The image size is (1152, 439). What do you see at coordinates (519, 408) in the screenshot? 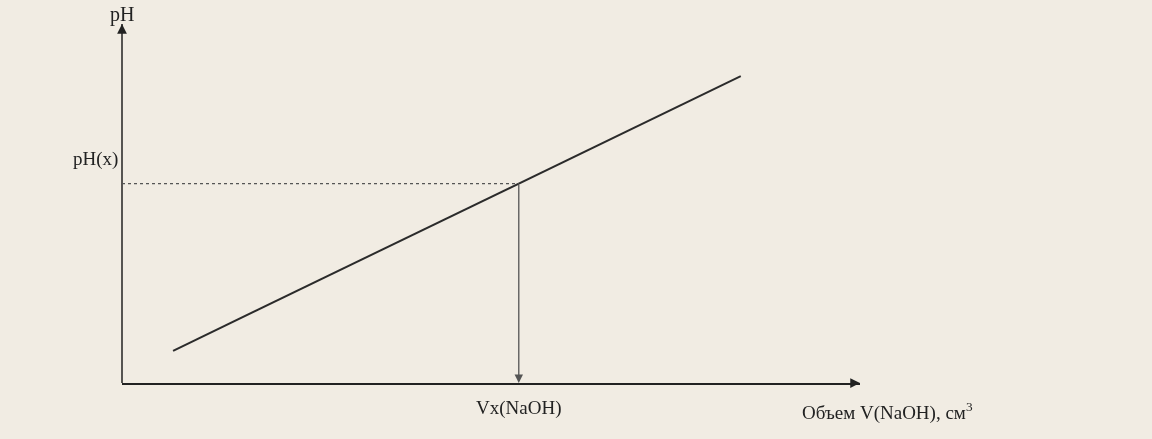
I see `text: Vx(NaOH)` at bounding box center [519, 408].